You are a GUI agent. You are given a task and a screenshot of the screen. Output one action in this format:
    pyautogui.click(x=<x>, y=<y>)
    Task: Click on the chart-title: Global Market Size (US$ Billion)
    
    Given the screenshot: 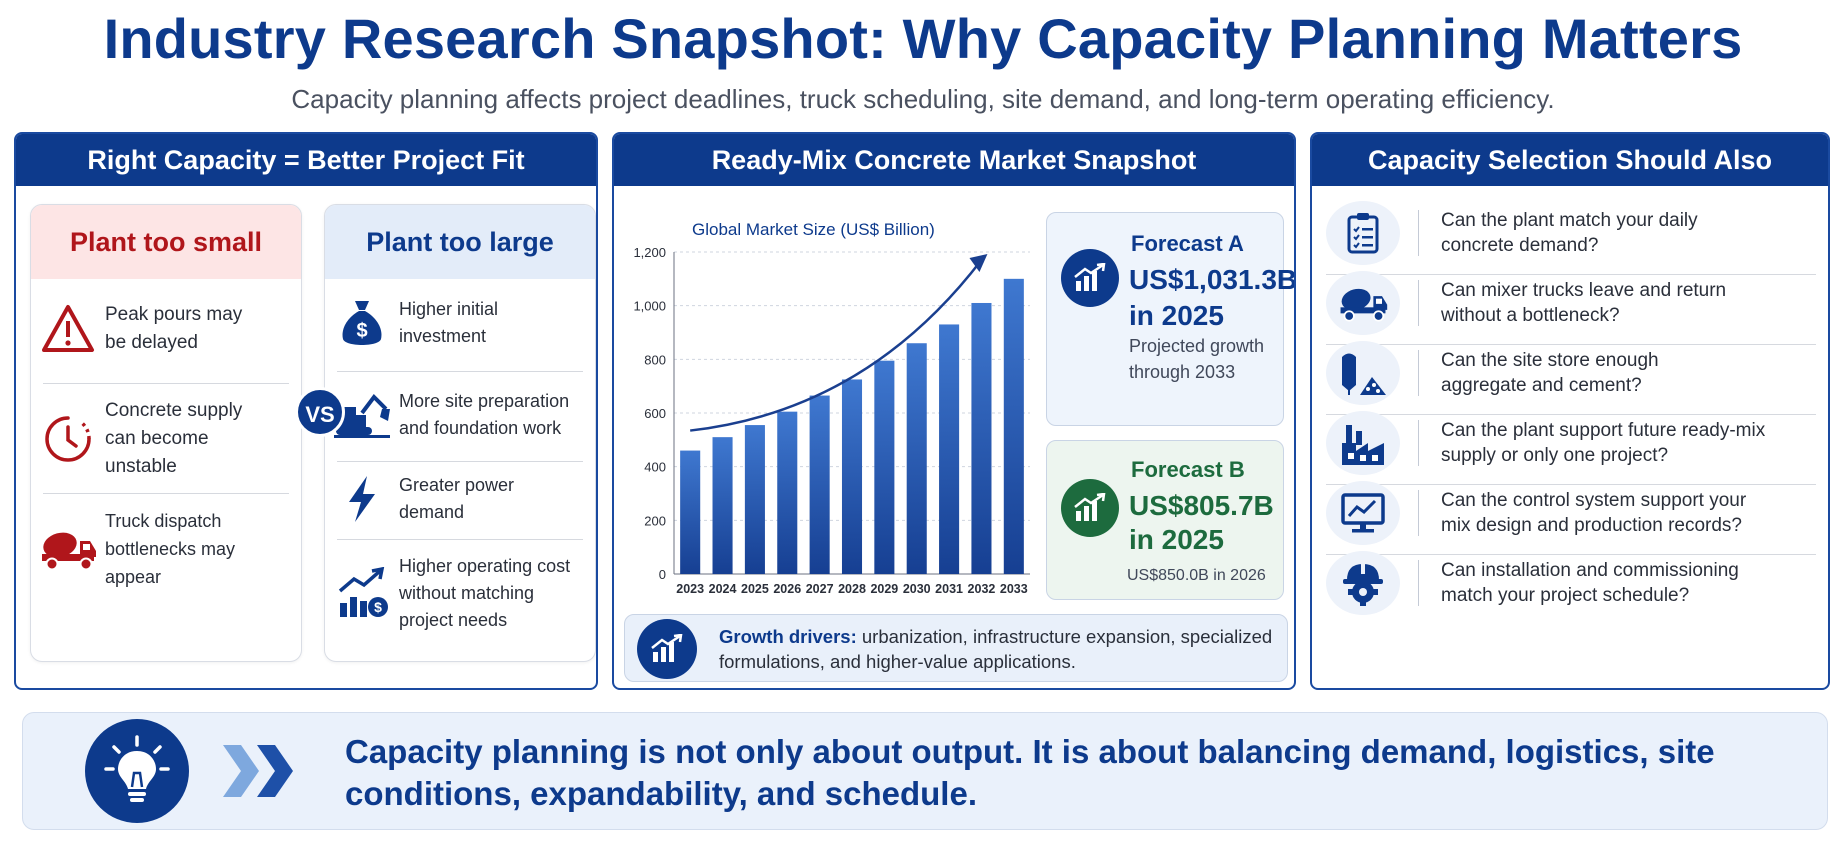 What is the action you would take?
    pyautogui.click(x=813, y=229)
    